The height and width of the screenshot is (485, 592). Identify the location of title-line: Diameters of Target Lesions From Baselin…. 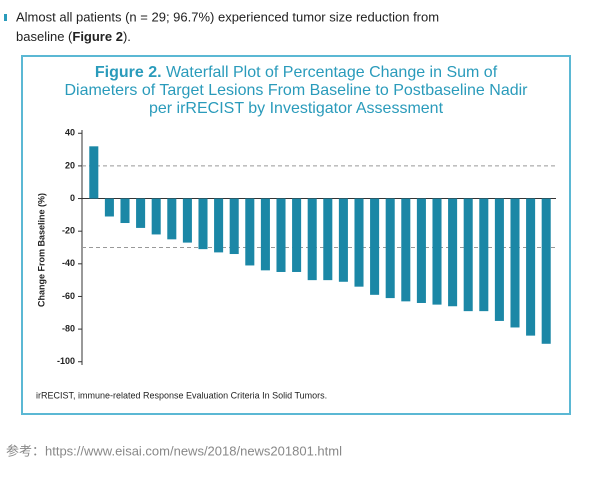
(296, 90).